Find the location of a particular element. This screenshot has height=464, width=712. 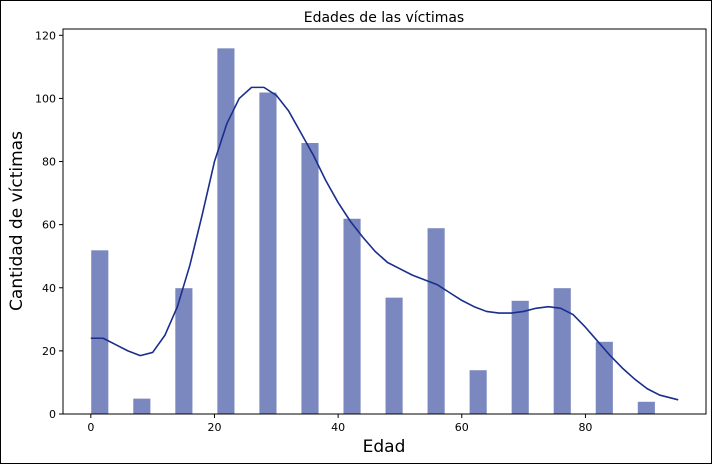

x-axis: 0 20 40 60 80 is located at coordinates (339, 424).